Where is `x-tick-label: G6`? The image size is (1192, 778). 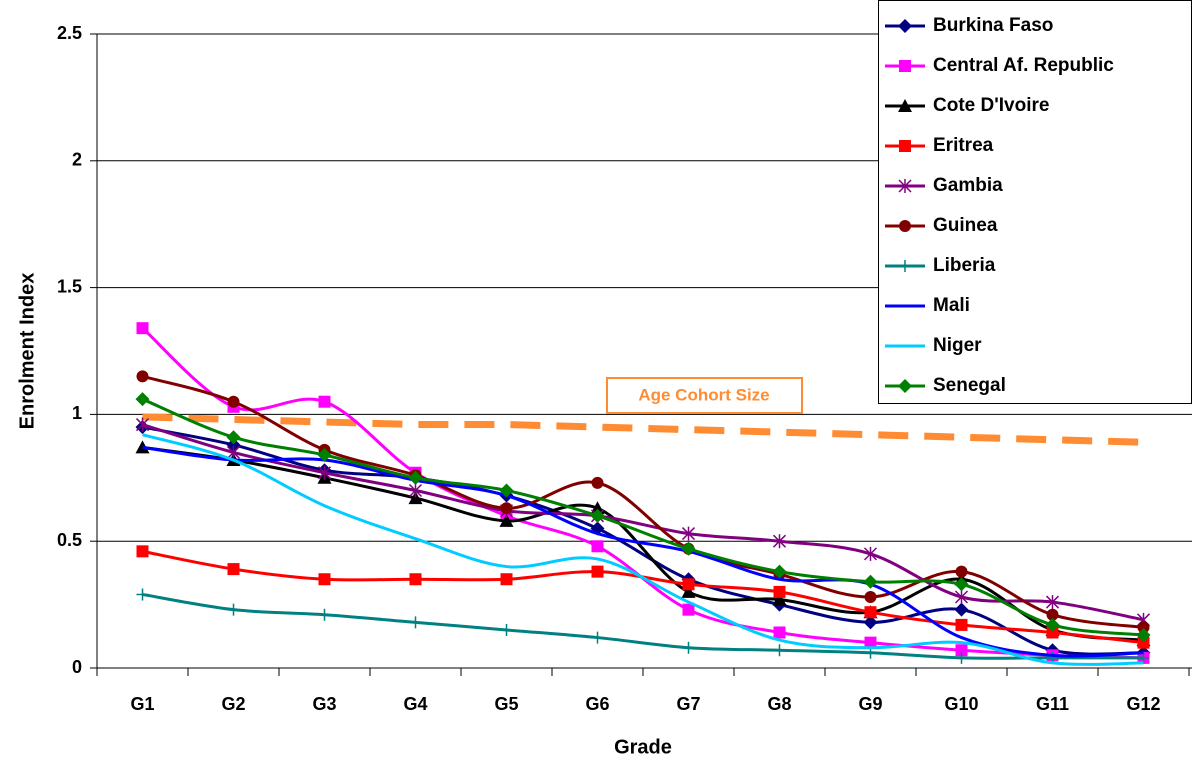 x-tick-label: G6 is located at coordinates (597, 704).